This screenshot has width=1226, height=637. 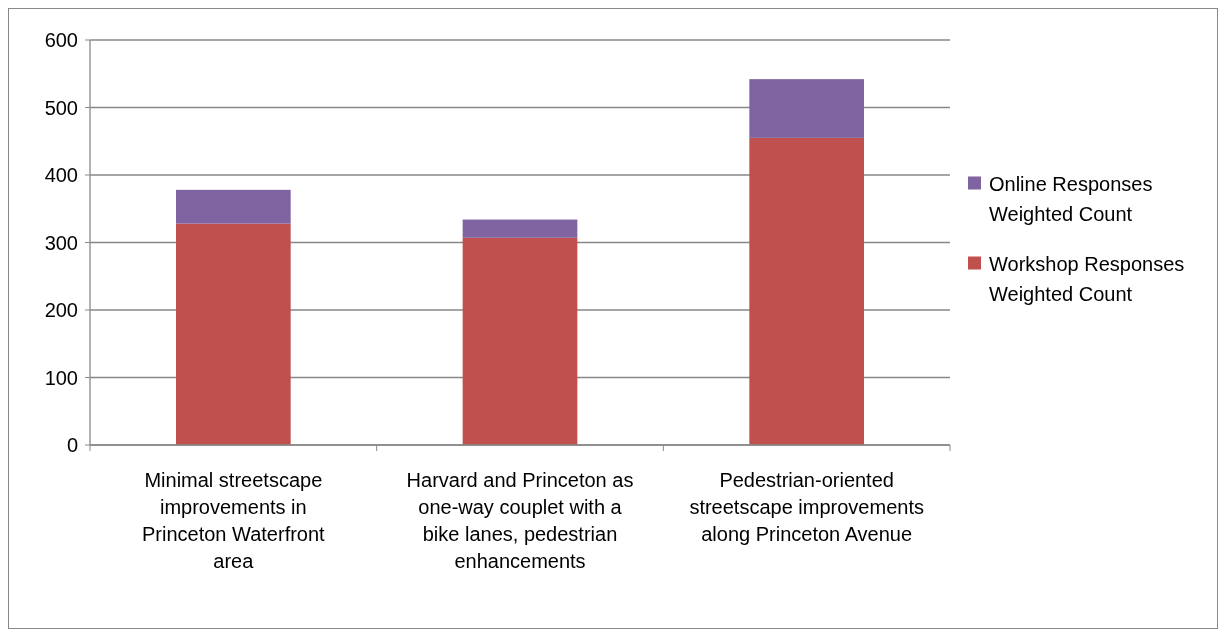 I want to click on legend-label: Workshop Responses Weighted Count, so click(x=1087, y=278).